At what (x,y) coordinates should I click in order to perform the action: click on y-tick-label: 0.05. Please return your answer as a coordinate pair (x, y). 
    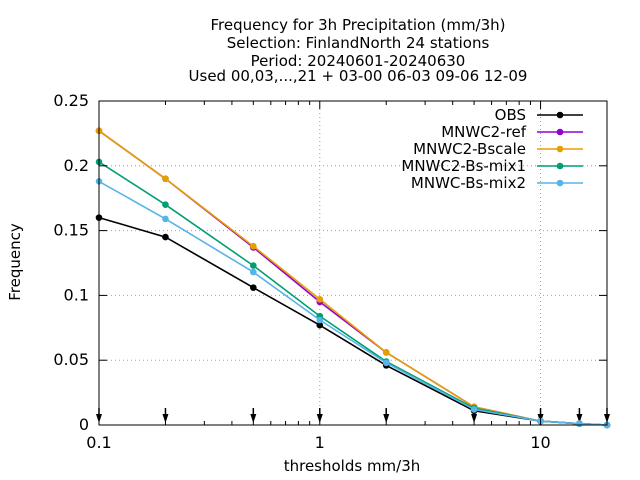
    Looking at the image, I should click on (71, 359).